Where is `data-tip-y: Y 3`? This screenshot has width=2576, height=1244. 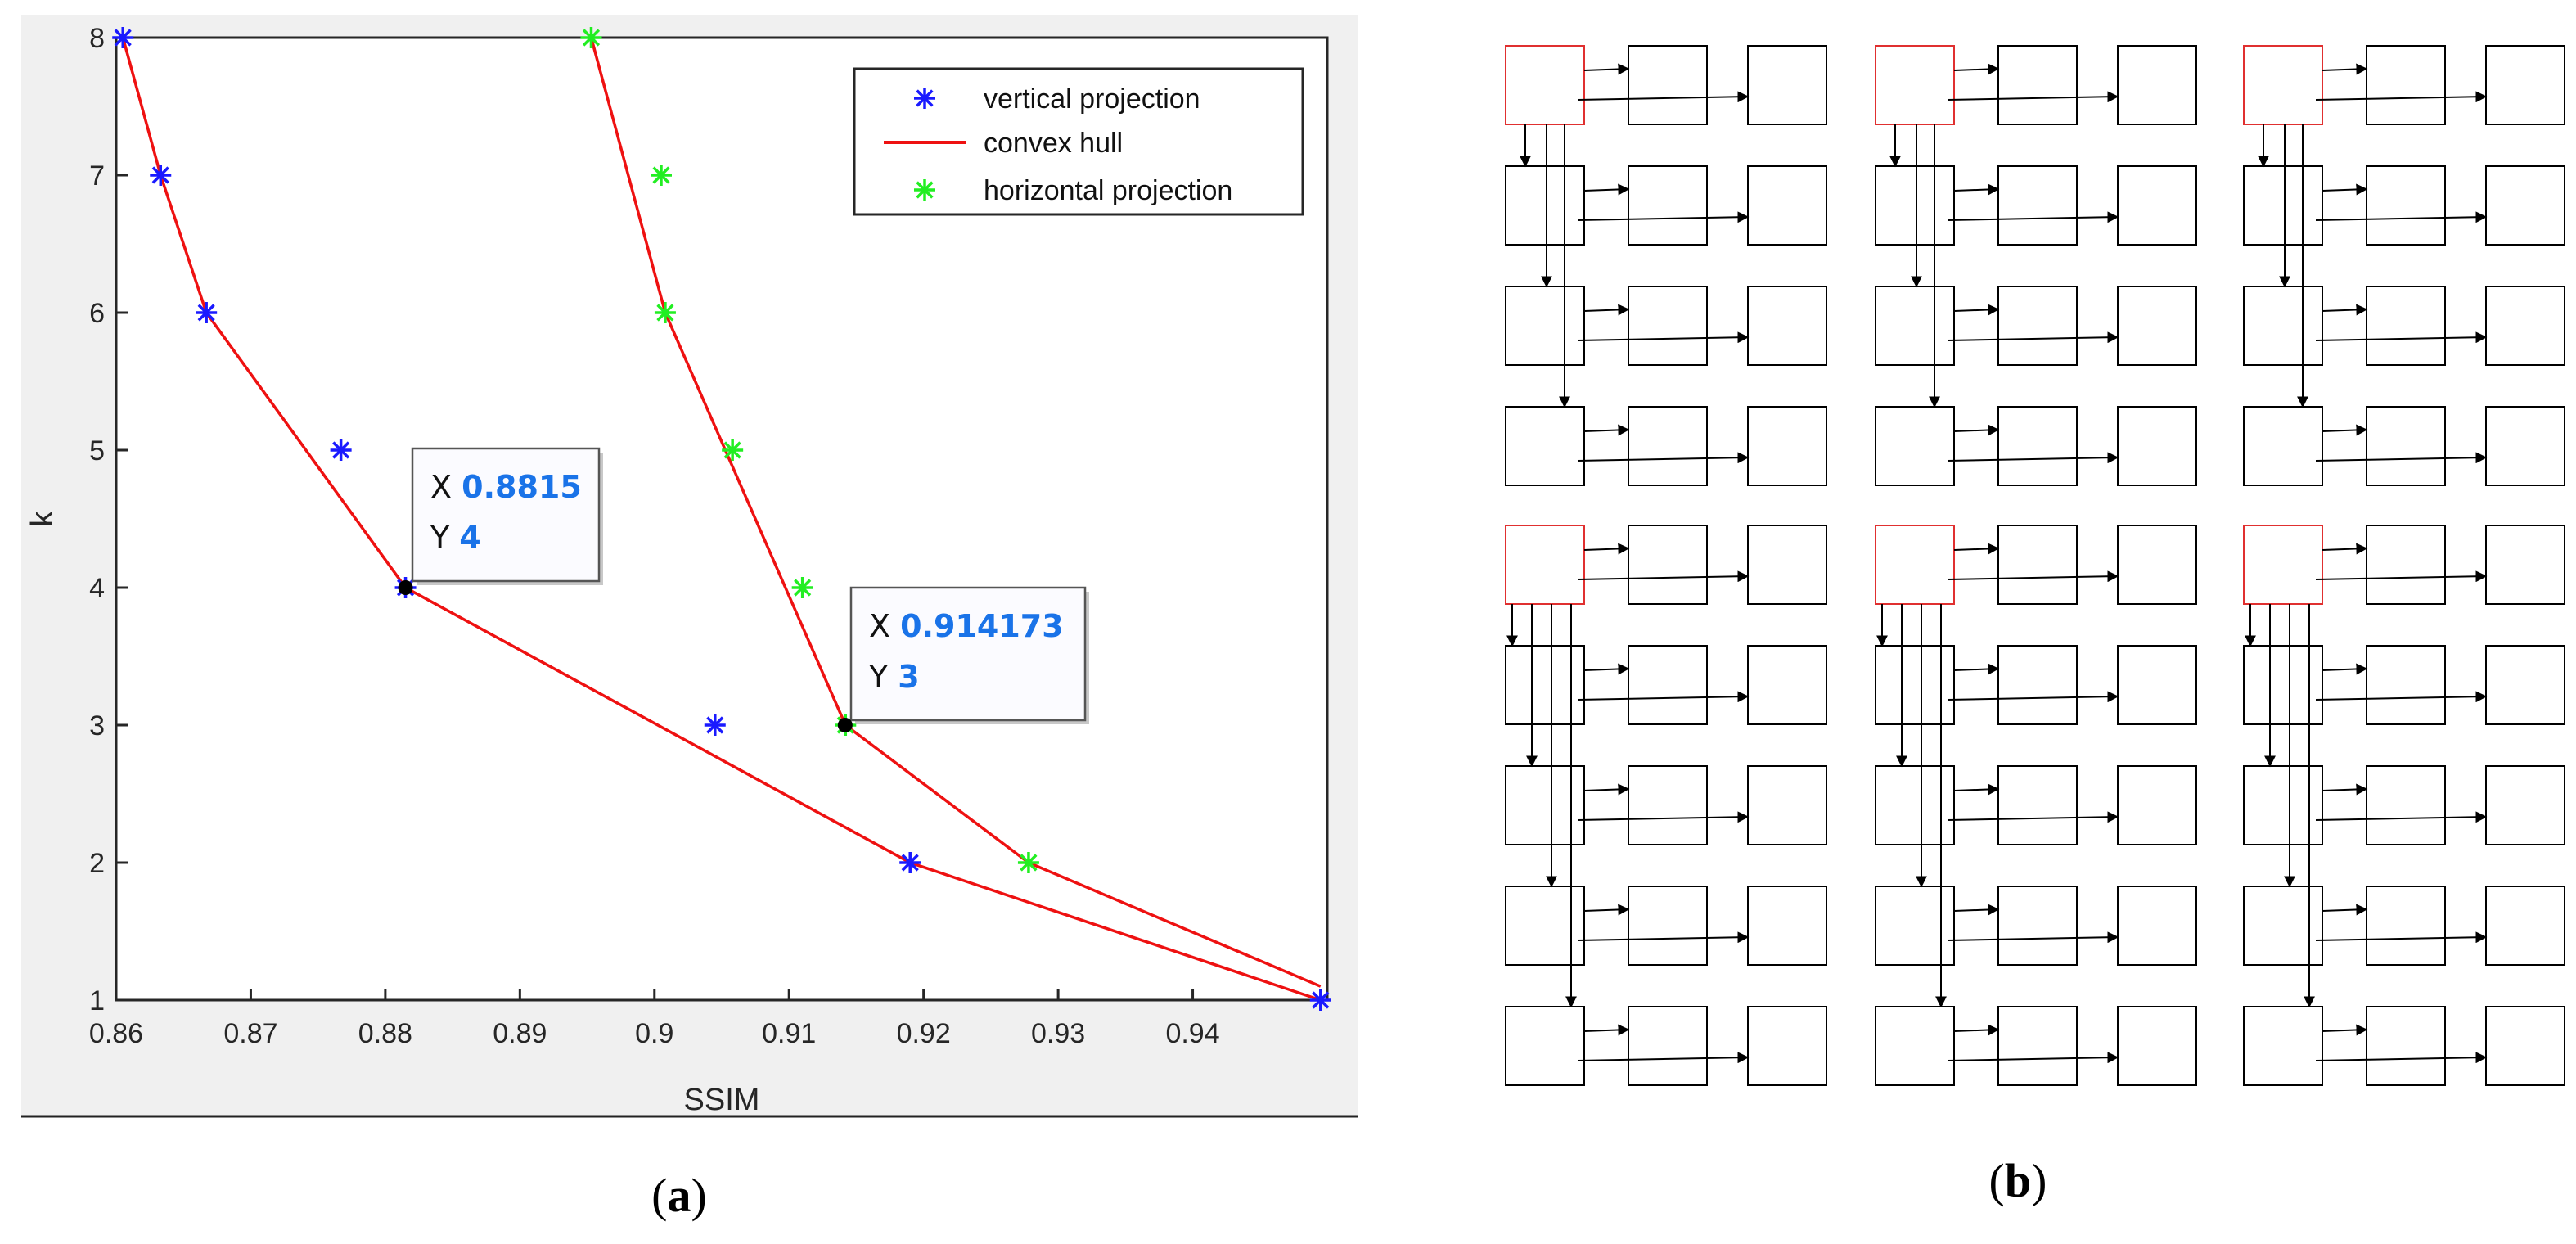 data-tip-y: Y 3 is located at coordinates (894, 677).